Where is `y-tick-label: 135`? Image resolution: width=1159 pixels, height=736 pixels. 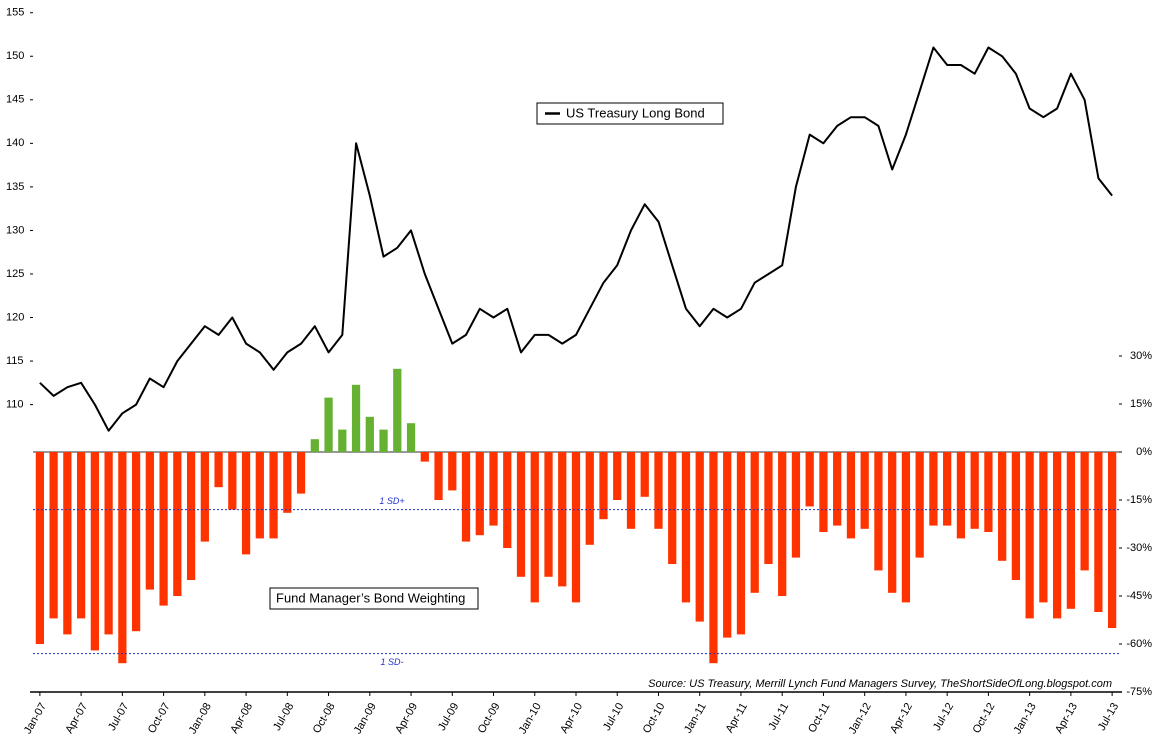 y-tick-label: 135 is located at coordinates (15, 187).